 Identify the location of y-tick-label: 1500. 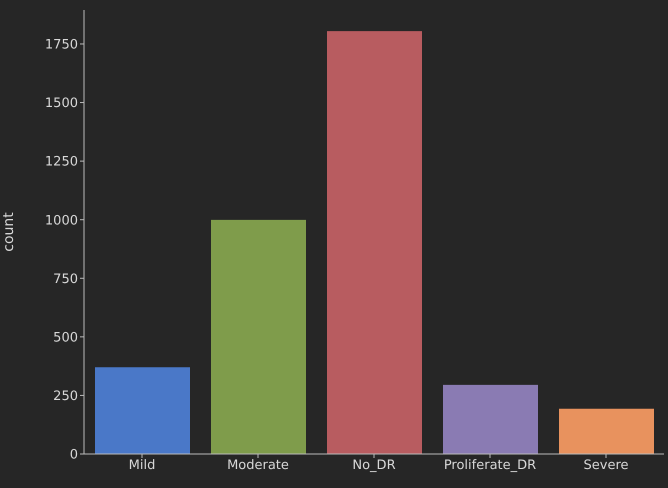
(61, 104).